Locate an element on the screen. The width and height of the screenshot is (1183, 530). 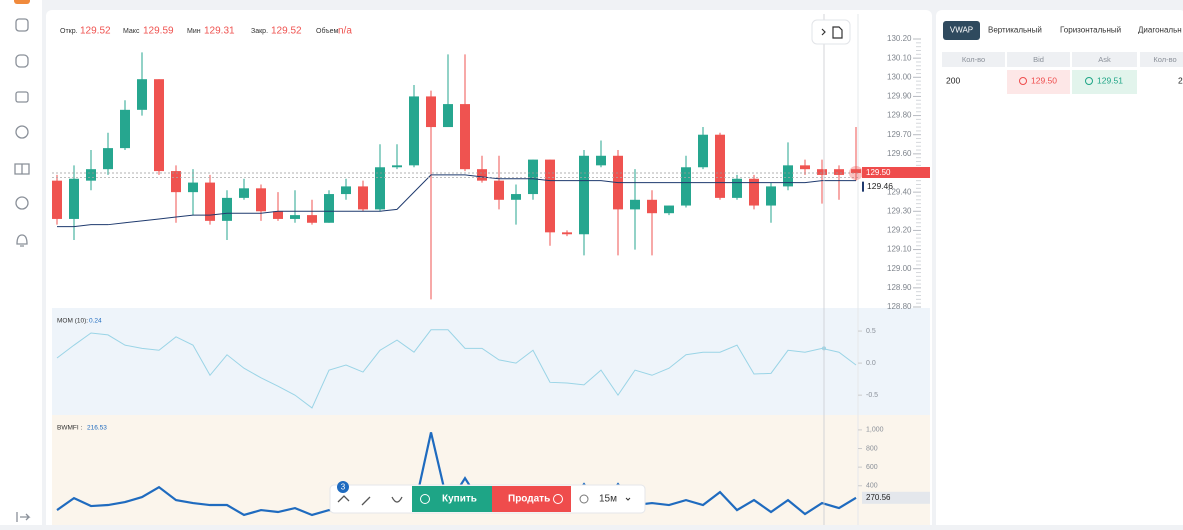
settings-icon is located at coordinates (584, 499).